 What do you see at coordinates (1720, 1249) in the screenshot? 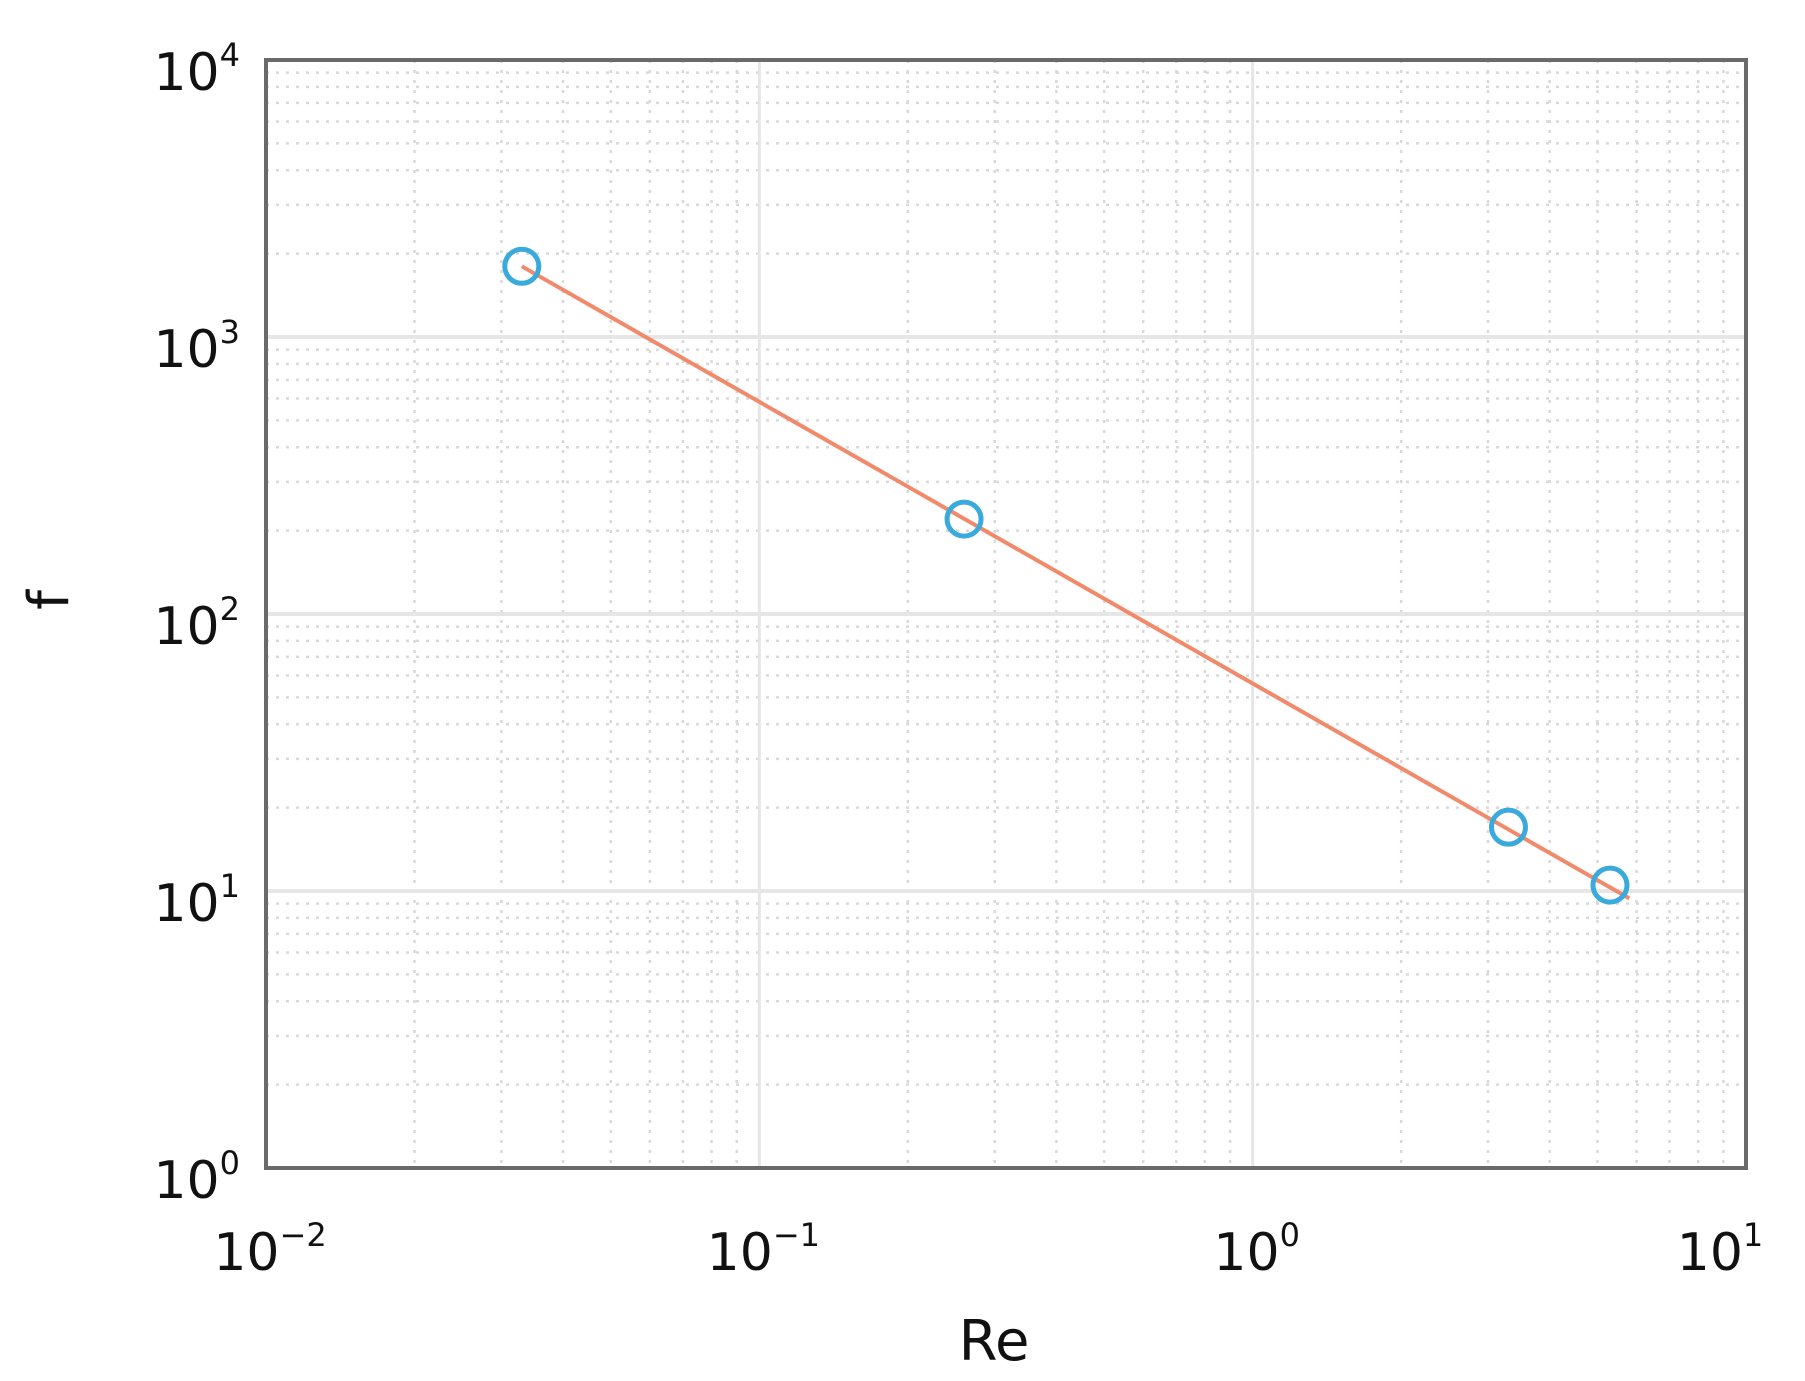
I see `x-tick-label: 10¹` at bounding box center [1720, 1249].